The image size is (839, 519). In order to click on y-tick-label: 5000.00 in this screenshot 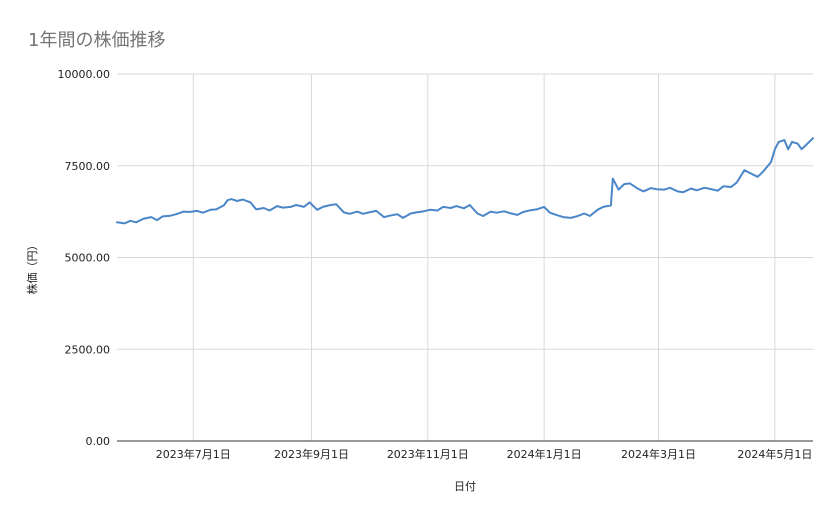, I will do `click(88, 258)`.